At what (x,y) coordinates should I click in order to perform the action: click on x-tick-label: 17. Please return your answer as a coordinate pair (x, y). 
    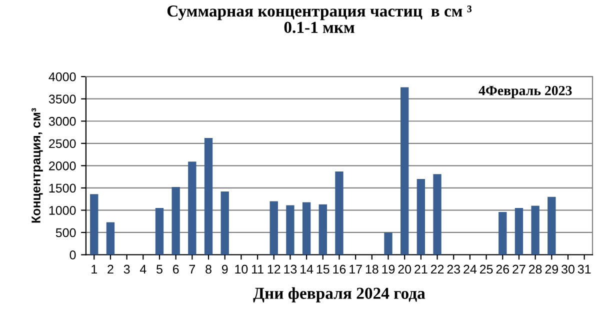
    Looking at the image, I should click on (356, 269).